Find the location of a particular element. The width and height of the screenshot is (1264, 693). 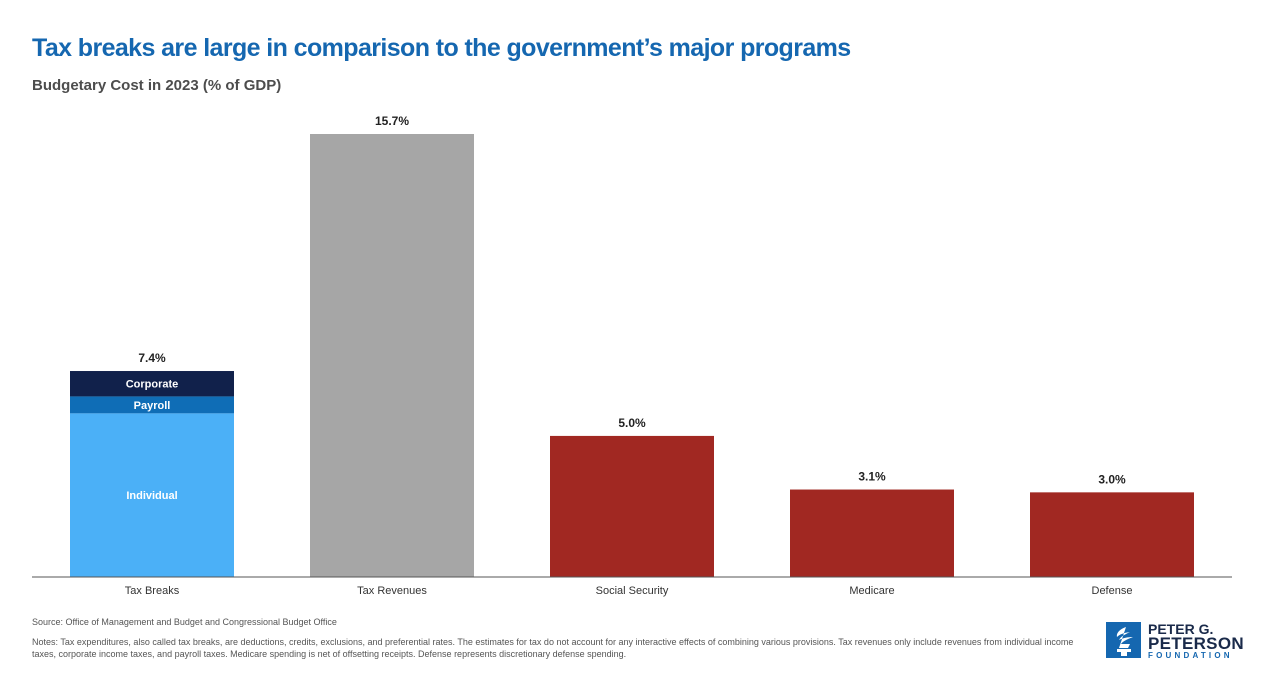

segment-label-corporate: Corporate is located at coordinates (152, 385).